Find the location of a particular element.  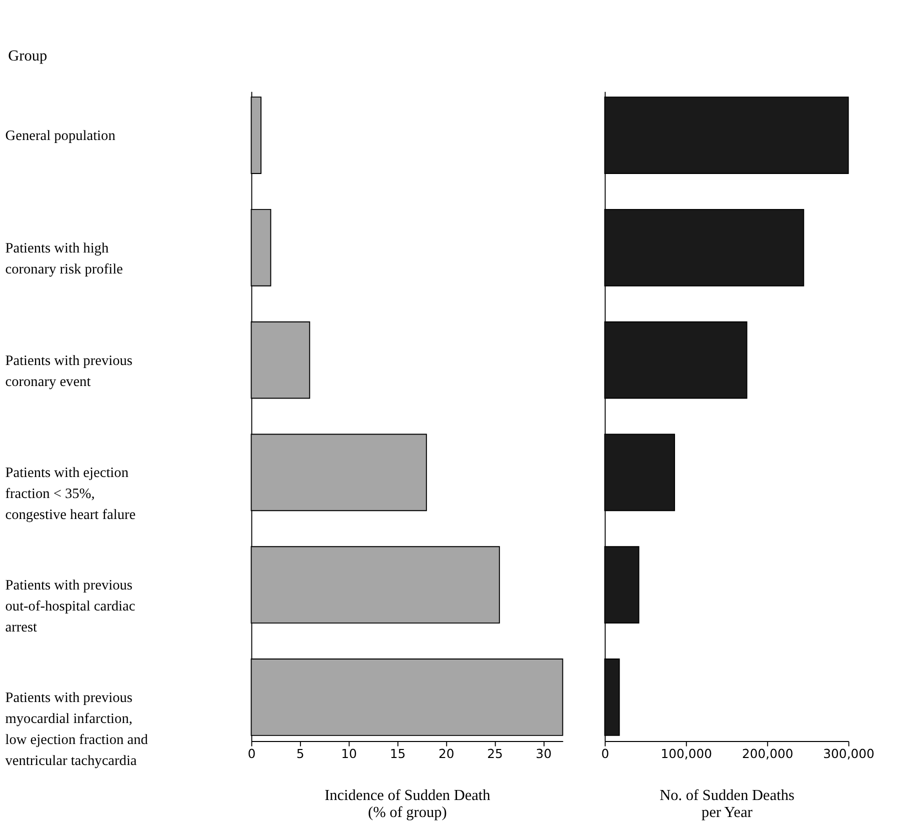

x-tick-label: 30 is located at coordinates (544, 753).